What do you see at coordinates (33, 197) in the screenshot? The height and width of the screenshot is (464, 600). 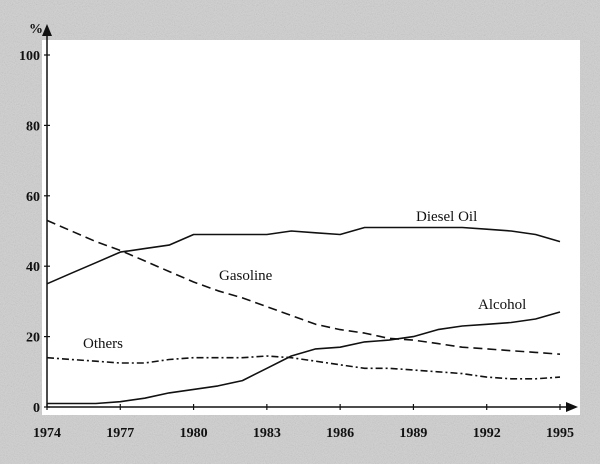 I see `y-tick-label: 60` at bounding box center [33, 197].